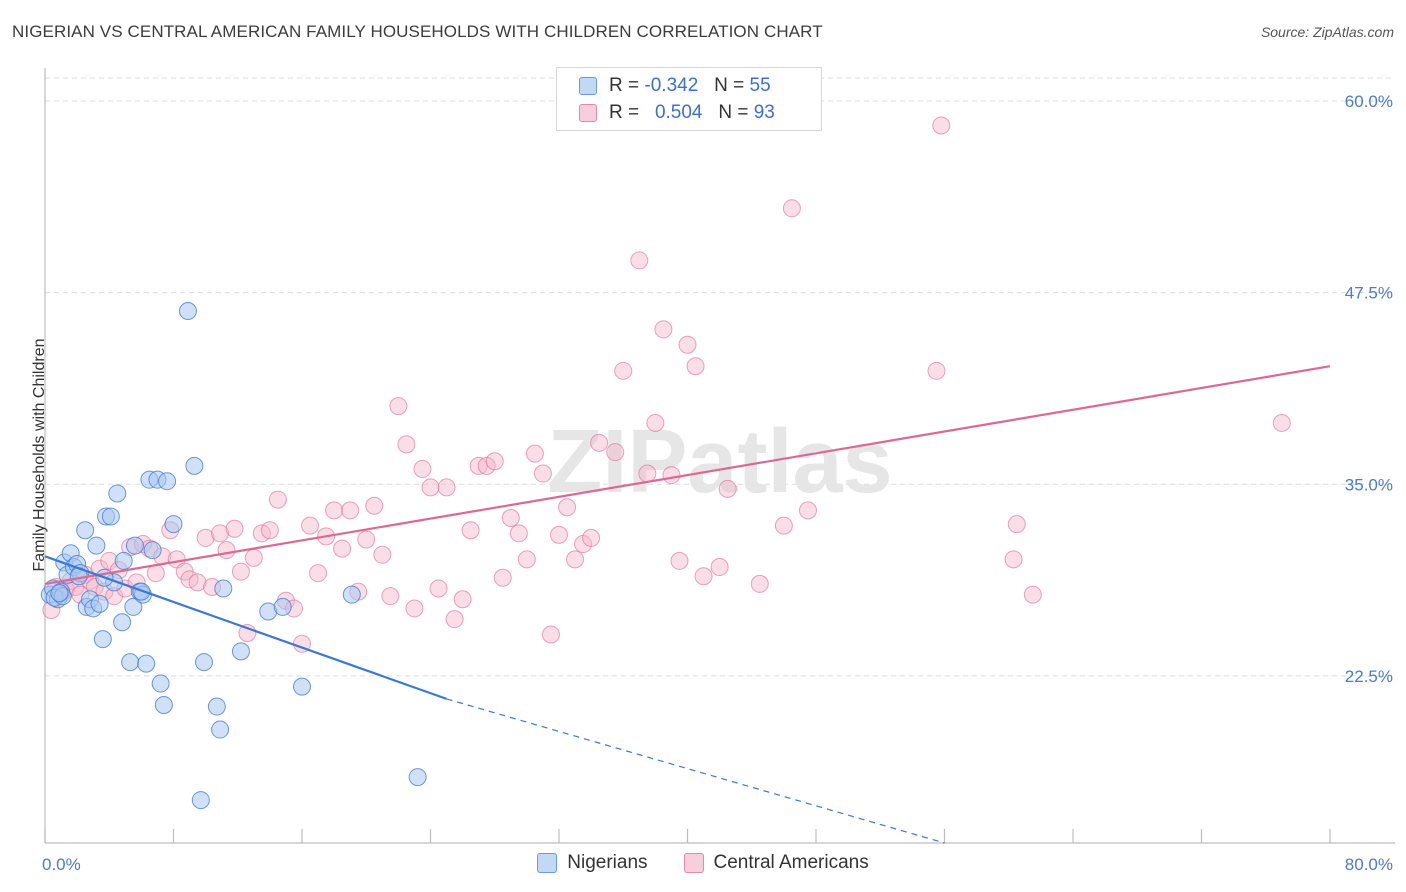  I want to click on correlation-legend: R = -0.342 N = 55 R = 0.504 N = 93, so click(689, 99).